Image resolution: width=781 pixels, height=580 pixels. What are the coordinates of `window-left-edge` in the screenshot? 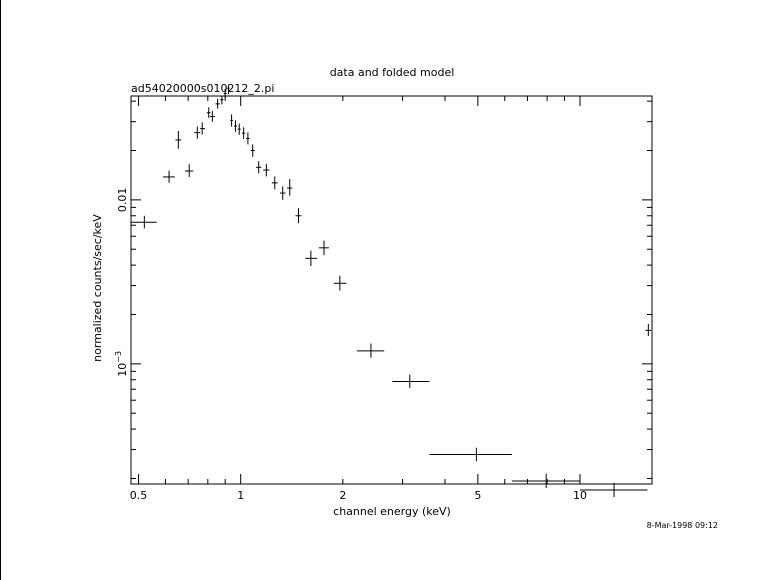 It's located at (0, 290).